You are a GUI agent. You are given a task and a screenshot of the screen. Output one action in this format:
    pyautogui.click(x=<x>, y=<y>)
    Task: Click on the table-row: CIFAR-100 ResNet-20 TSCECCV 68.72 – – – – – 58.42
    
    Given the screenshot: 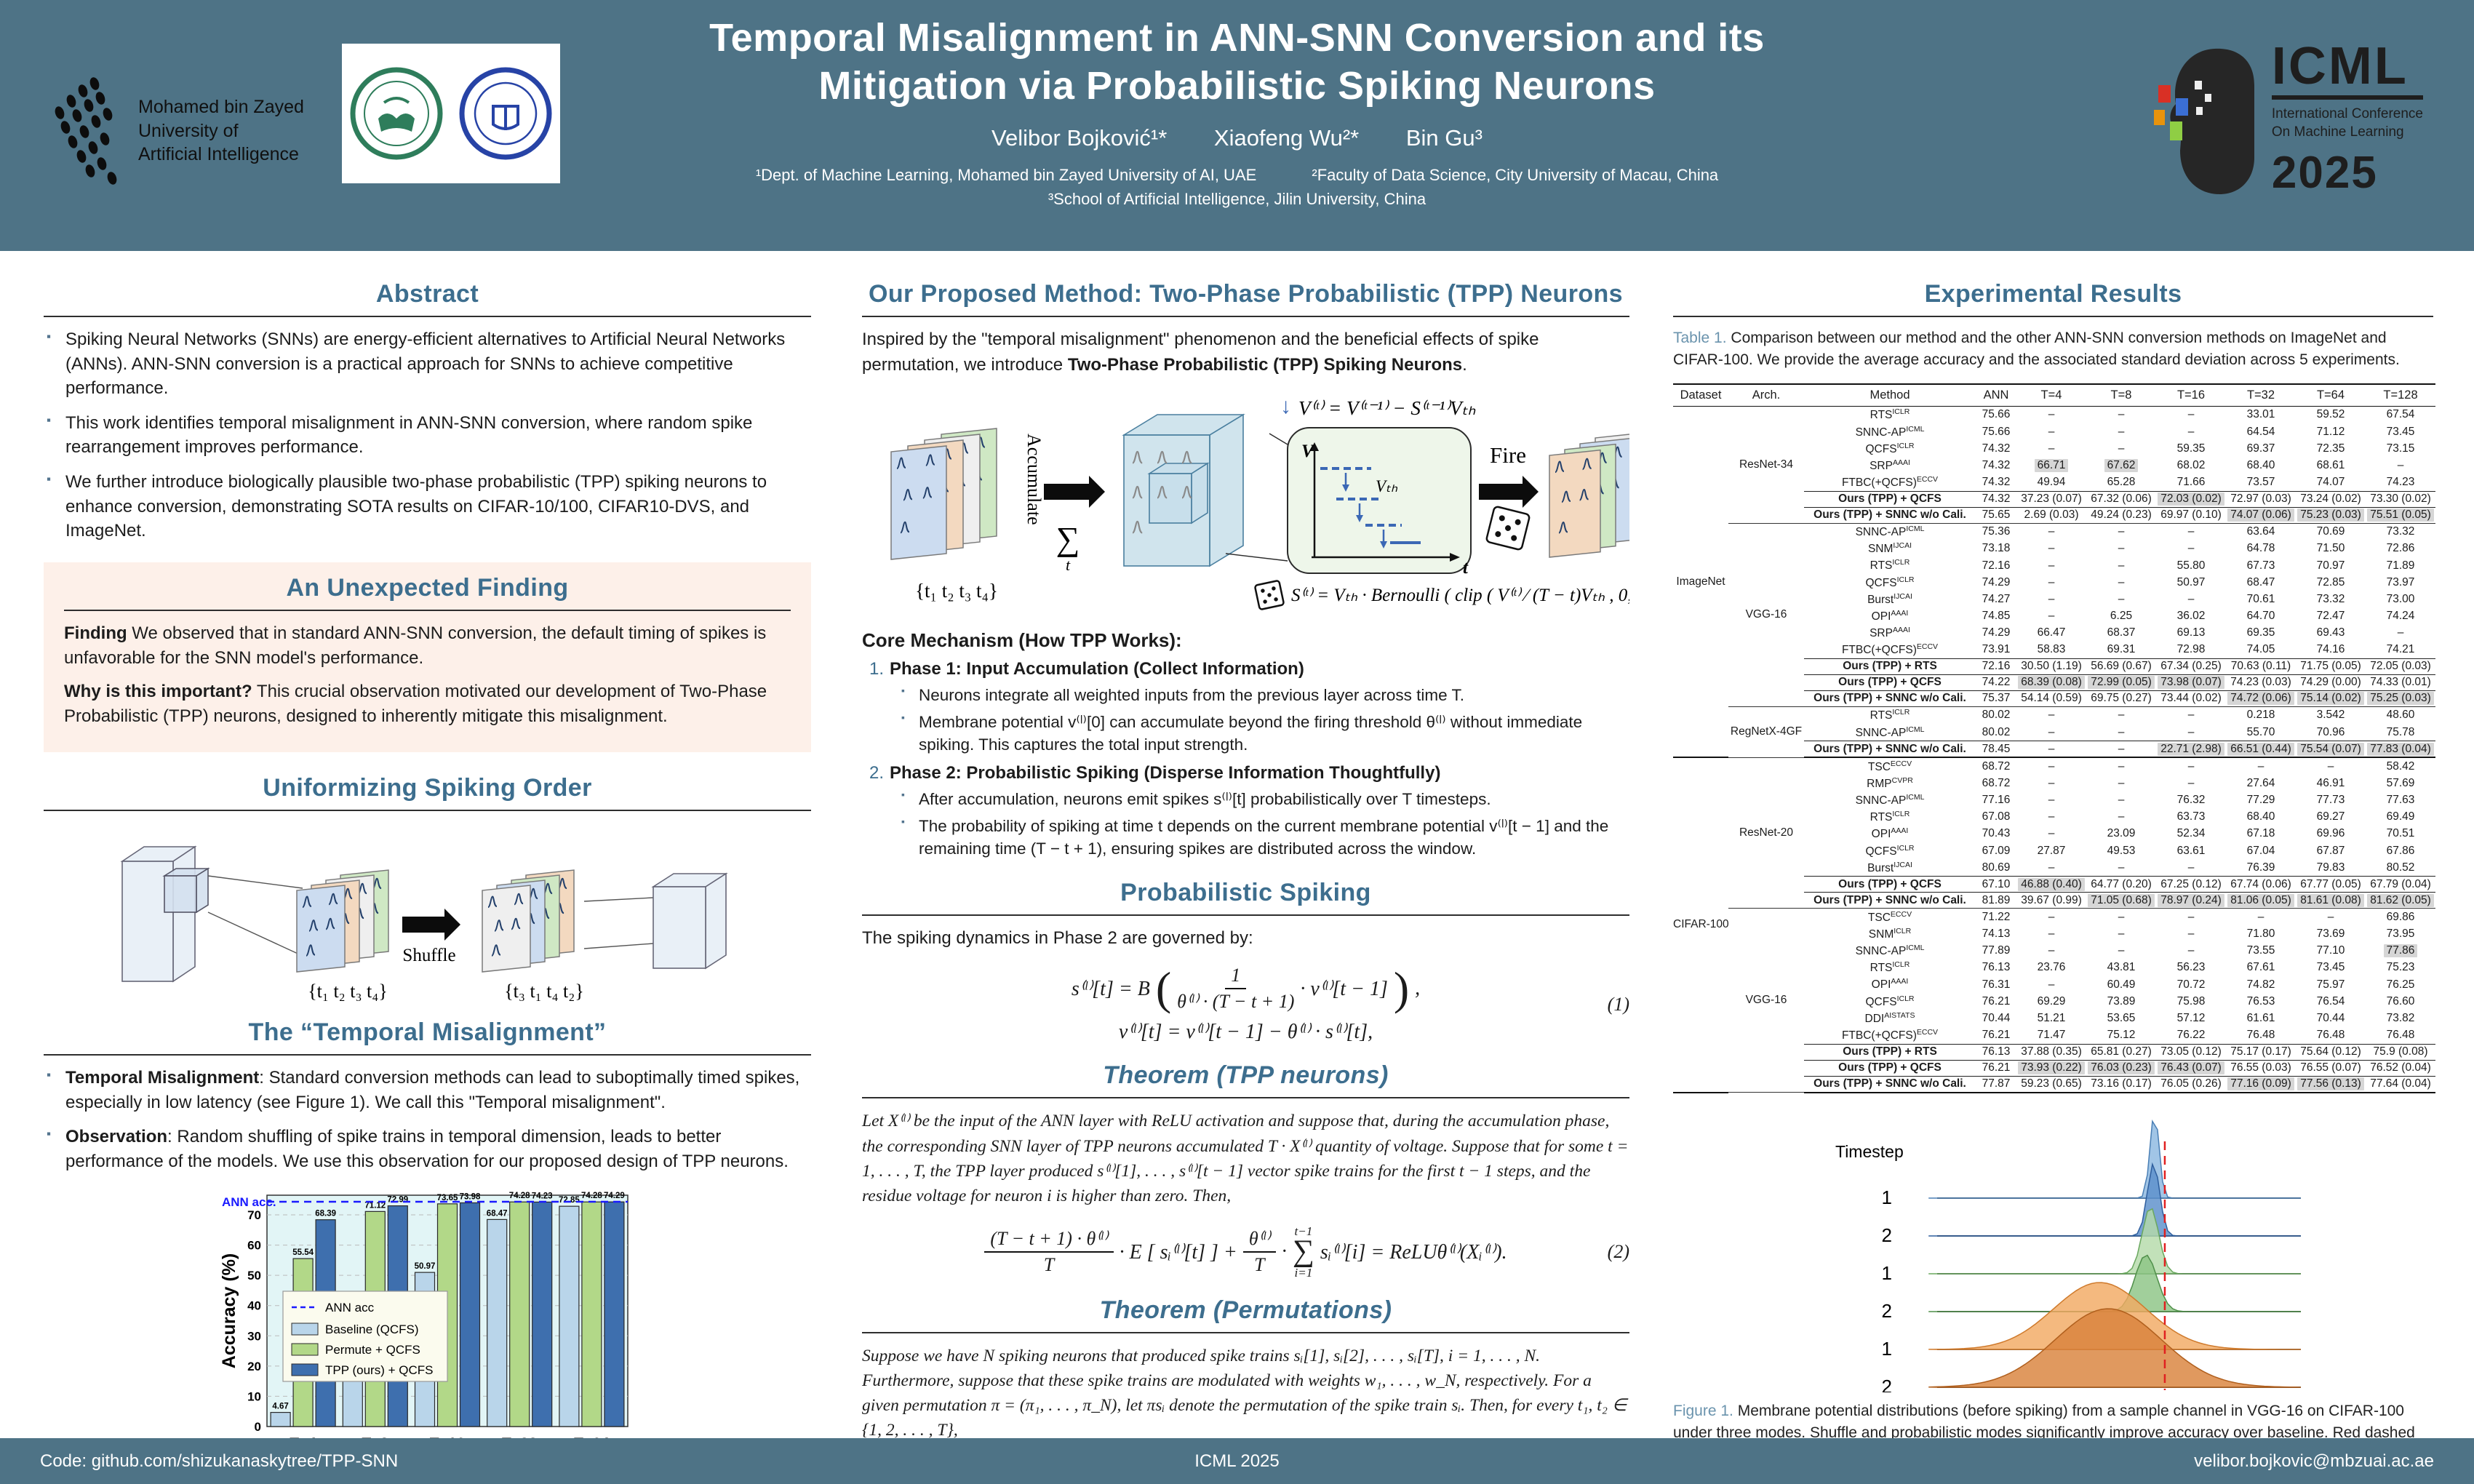 What is the action you would take?
    pyautogui.click(x=2054, y=925)
    